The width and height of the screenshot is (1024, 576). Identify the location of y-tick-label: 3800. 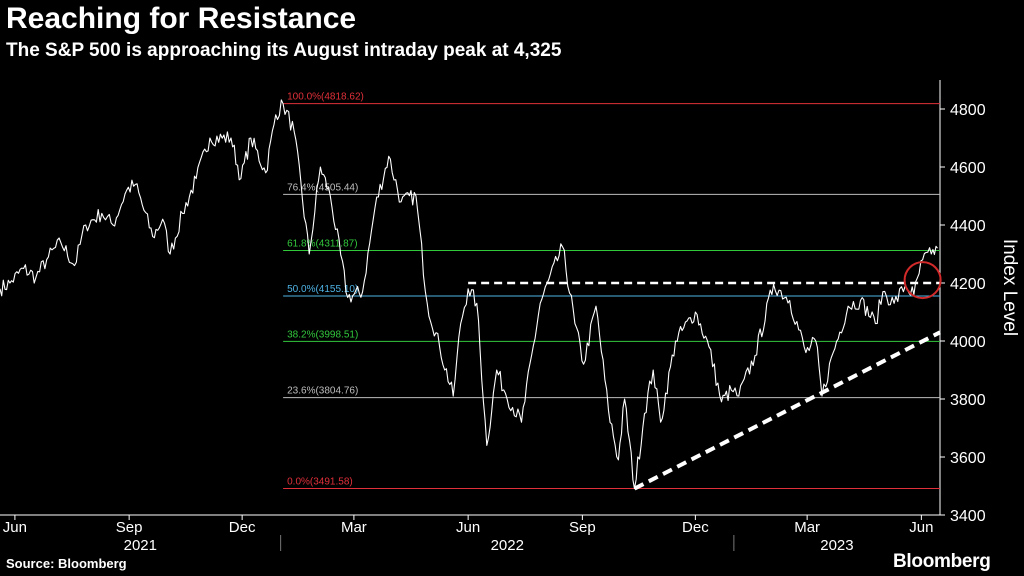
(968, 400).